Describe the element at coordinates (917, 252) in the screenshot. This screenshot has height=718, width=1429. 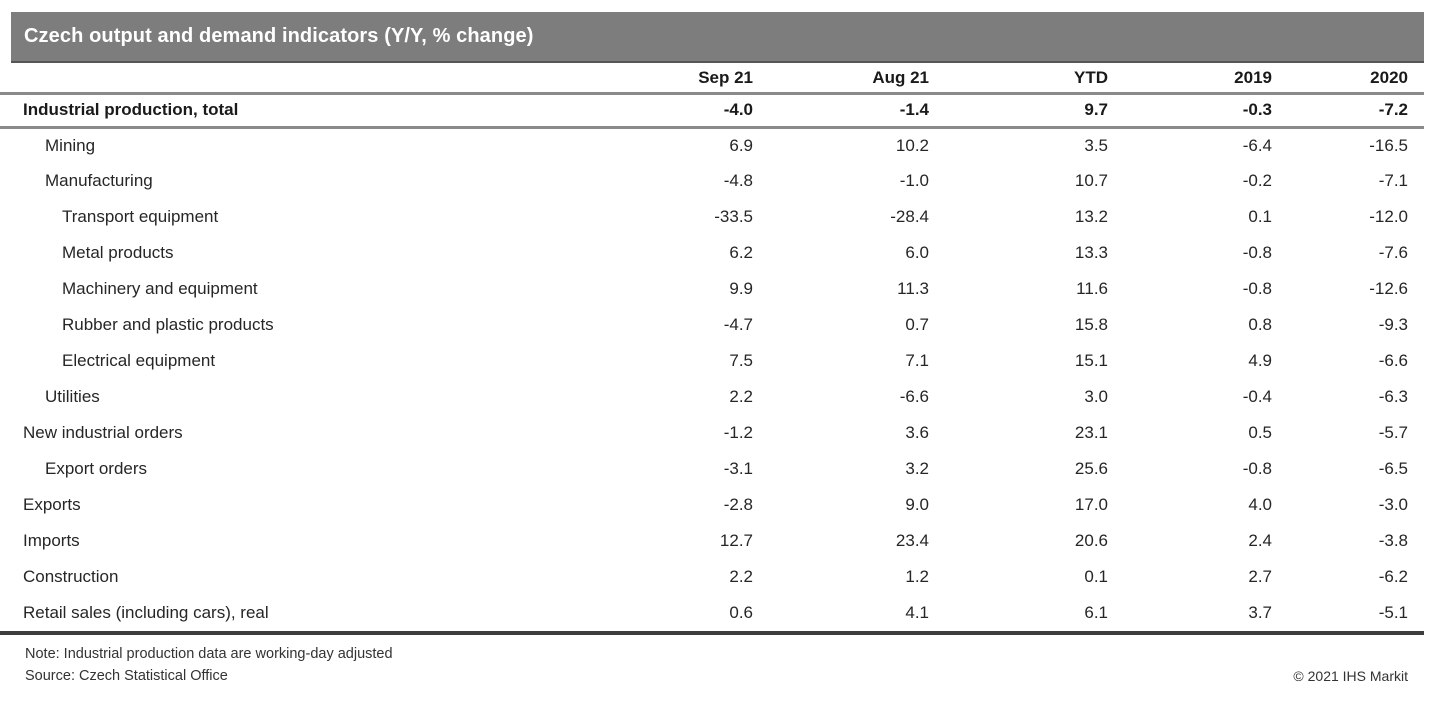
I see `row-value: 6.0` at that location.